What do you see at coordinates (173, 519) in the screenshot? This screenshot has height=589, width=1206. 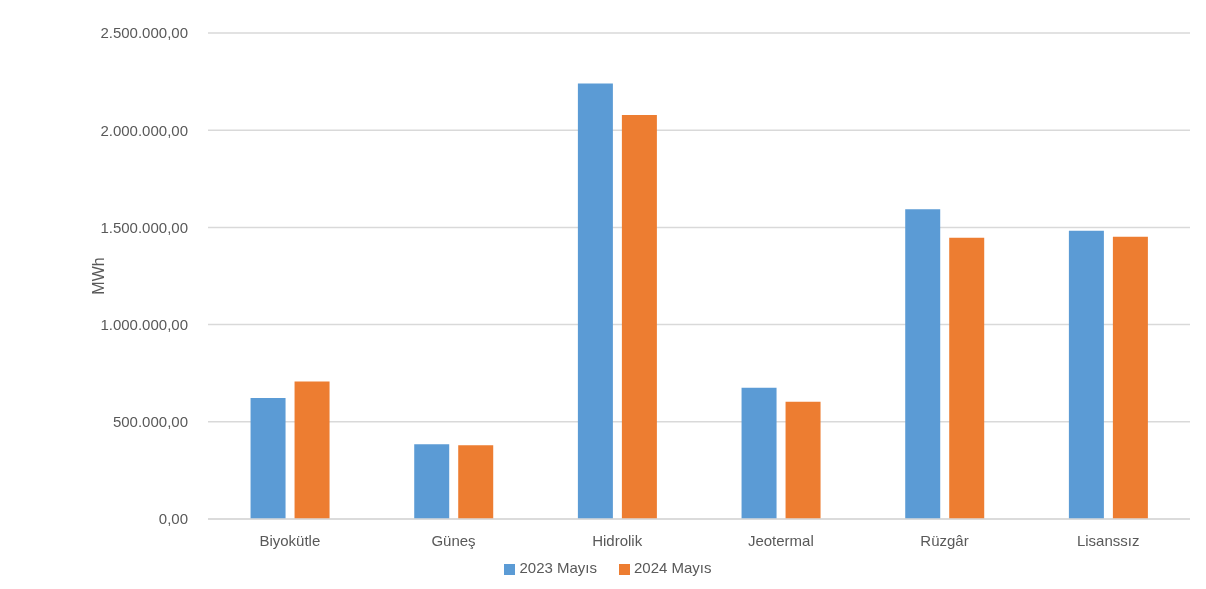 I see `y-tick-label: 0,00` at bounding box center [173, 519].